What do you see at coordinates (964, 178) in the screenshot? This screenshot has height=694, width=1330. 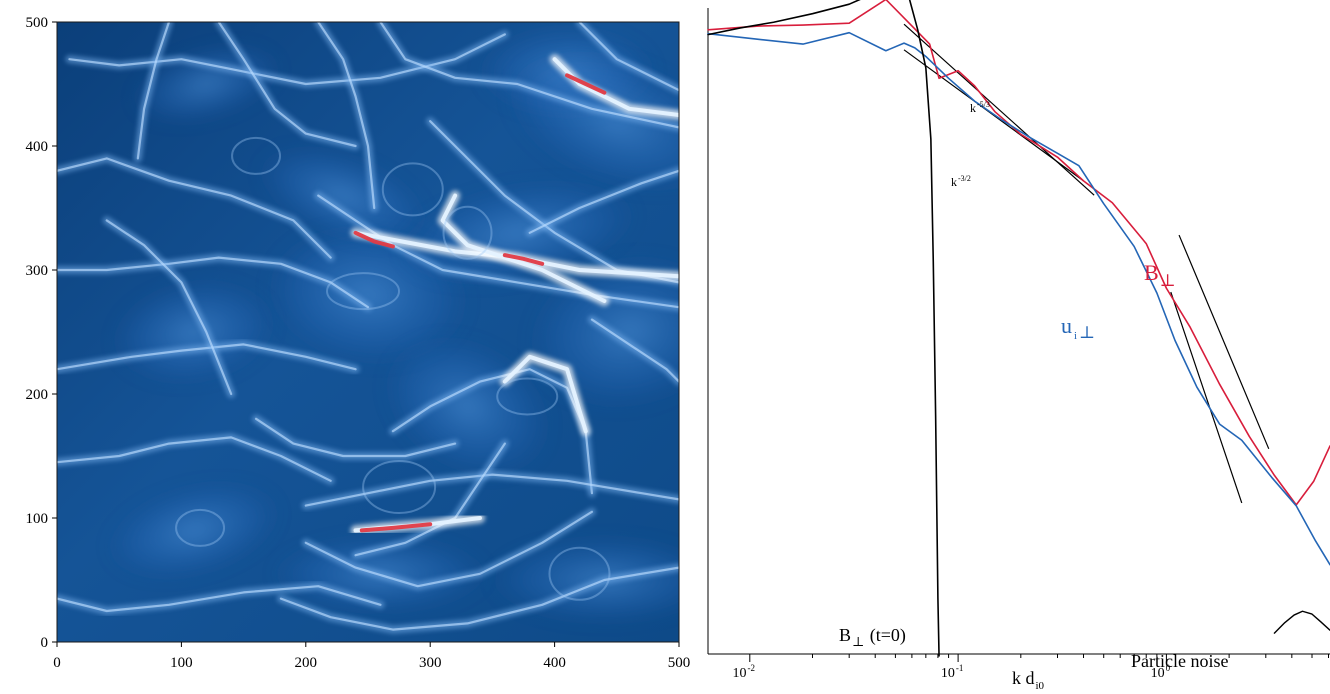 I see `reference-label-k-3-2-exp: -3/2` at bounding box center [964, 178].